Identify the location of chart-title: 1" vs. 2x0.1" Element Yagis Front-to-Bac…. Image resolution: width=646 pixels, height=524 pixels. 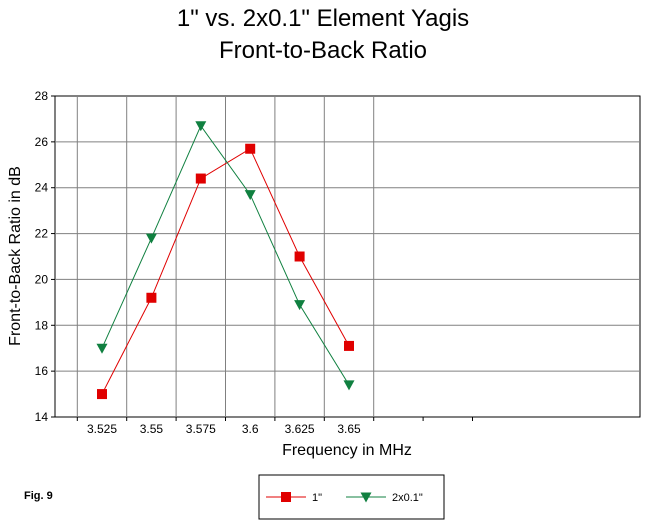
(323, 34).